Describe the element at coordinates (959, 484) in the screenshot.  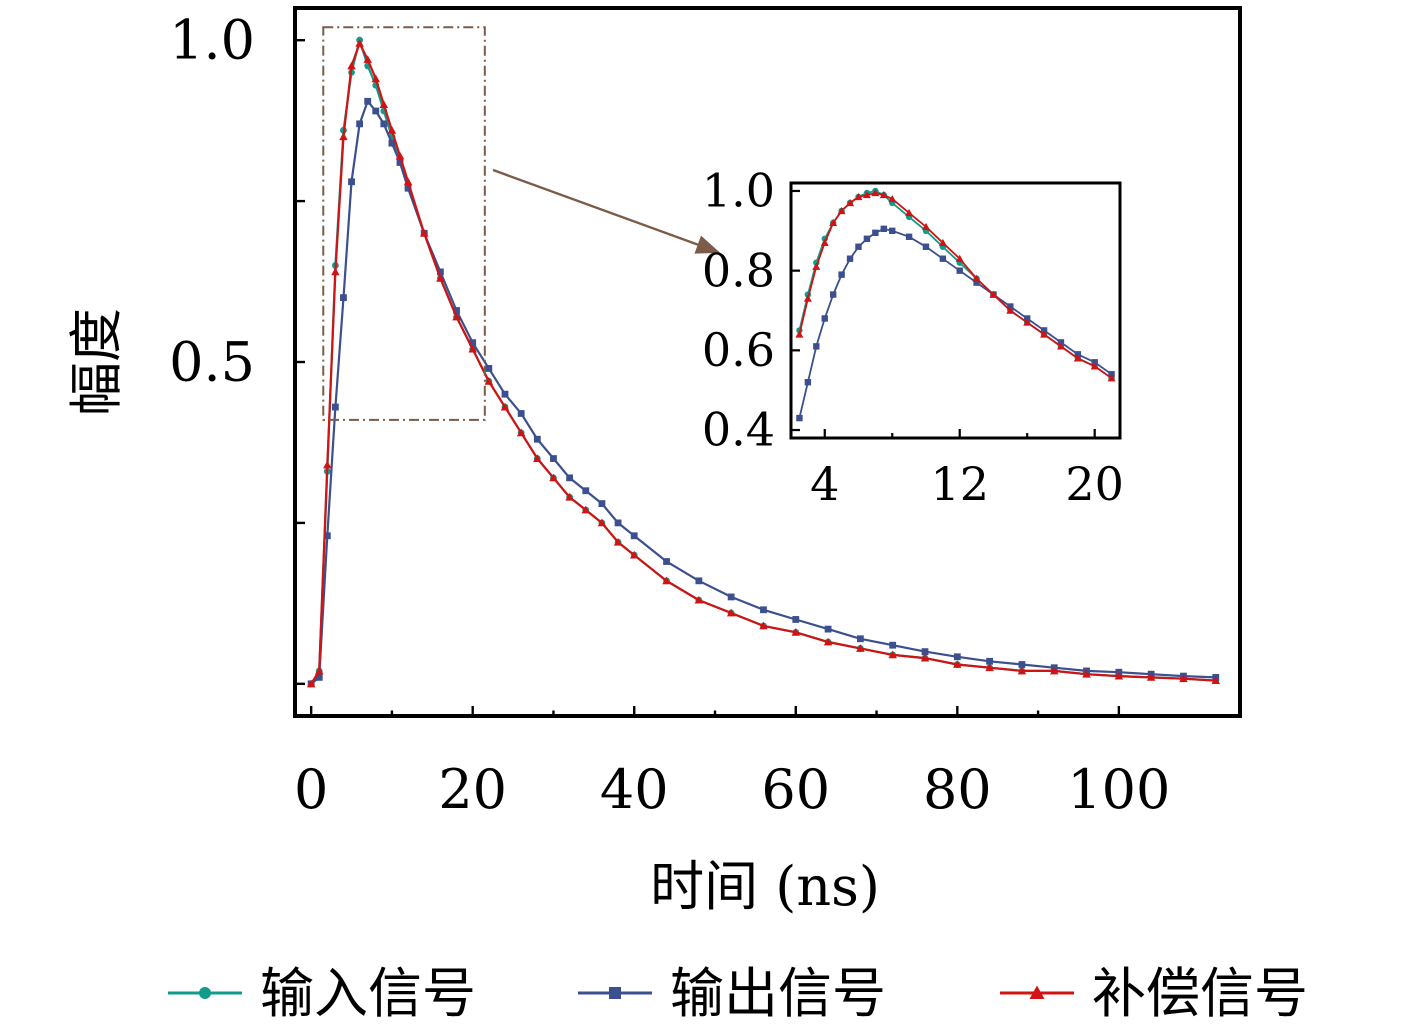
I see `x-tick-label: 12` at that location.